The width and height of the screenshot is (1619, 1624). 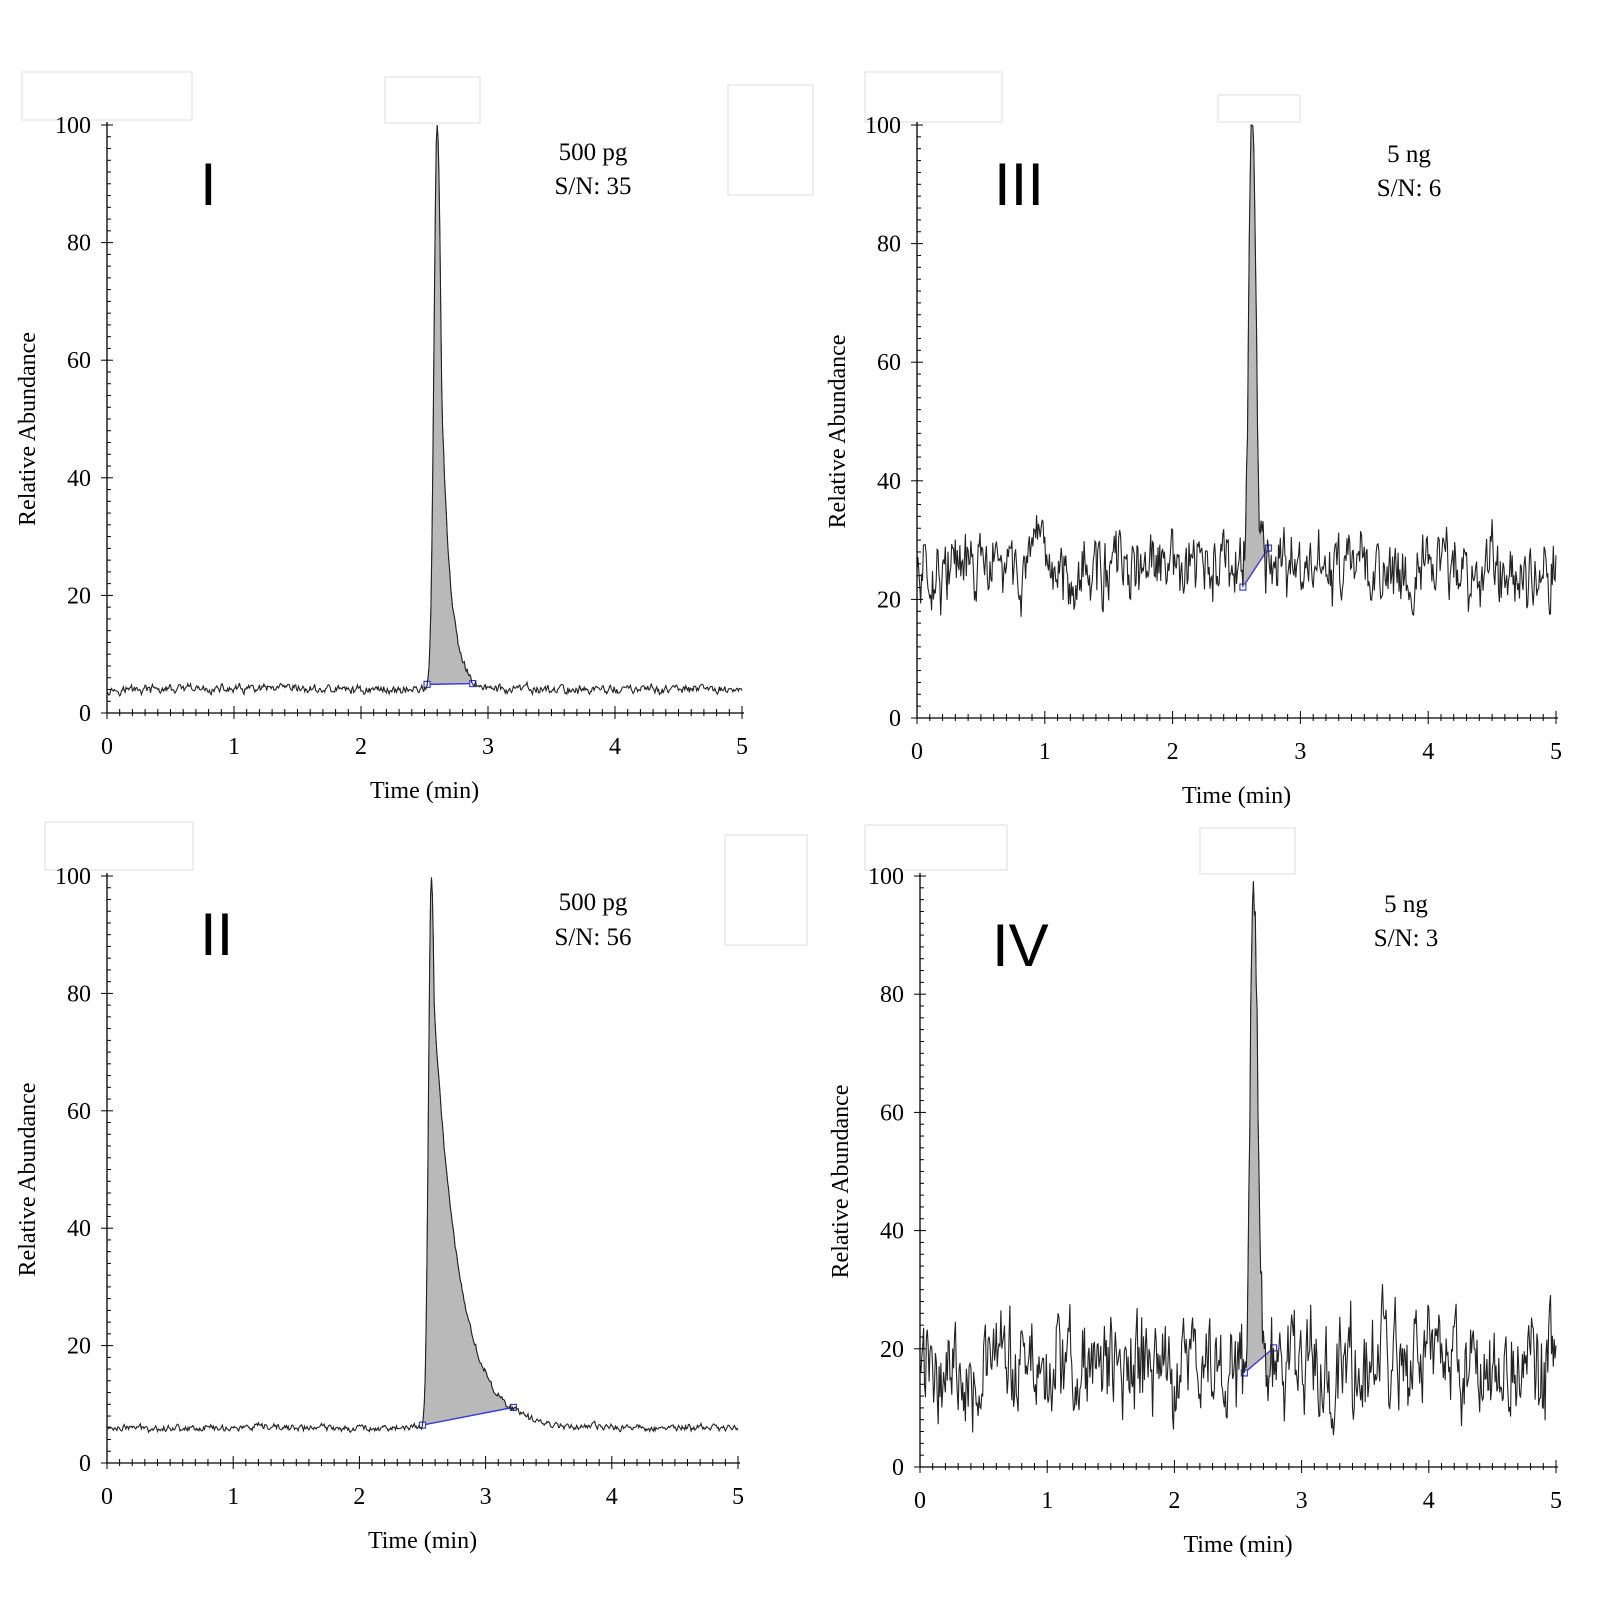 What do you see at coordinates (450, 404) in the screenshot?
I see `peak-area-I` at bounding box center [450, 404].